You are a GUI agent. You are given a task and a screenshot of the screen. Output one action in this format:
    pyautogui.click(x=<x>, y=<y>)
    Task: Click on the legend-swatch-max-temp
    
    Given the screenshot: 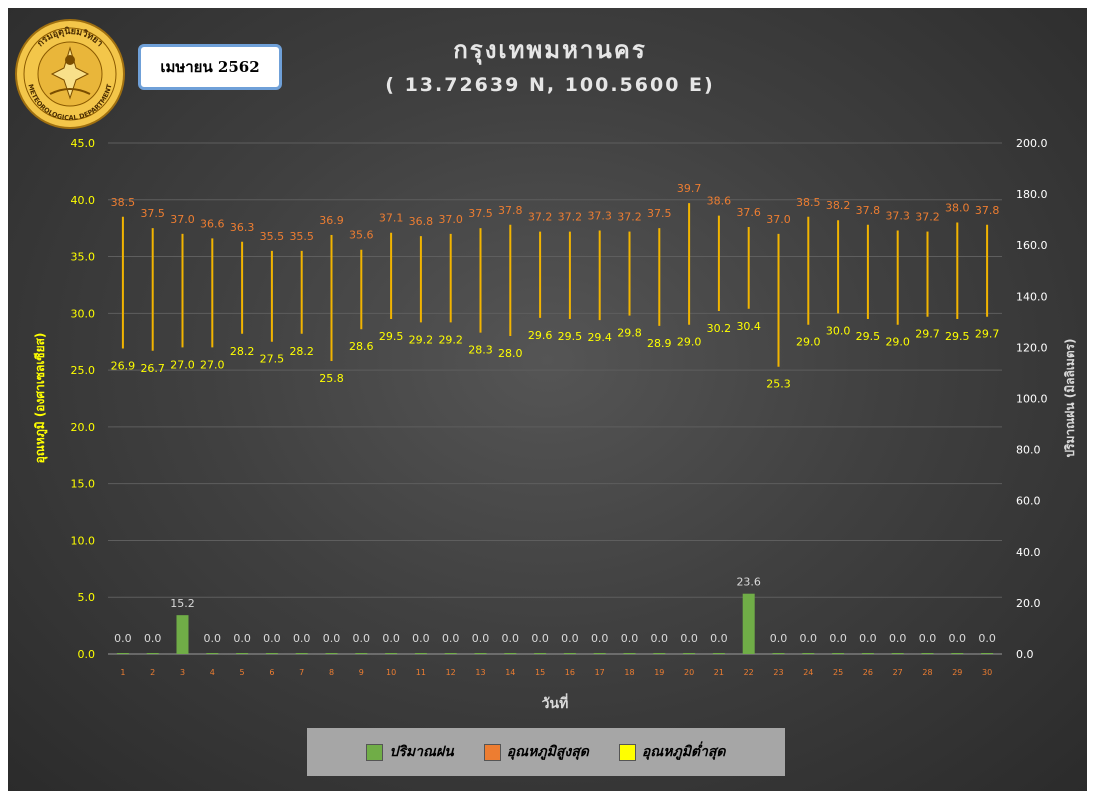 What is the action you would take?
    pyautogui.click(x=492, y=752)
    